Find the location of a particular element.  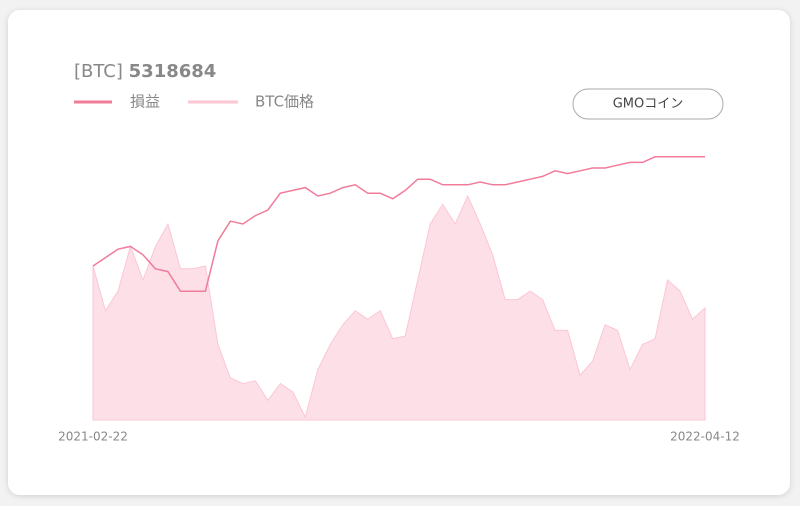

button-label: GMOコイン is located at coordinates (648, 104).